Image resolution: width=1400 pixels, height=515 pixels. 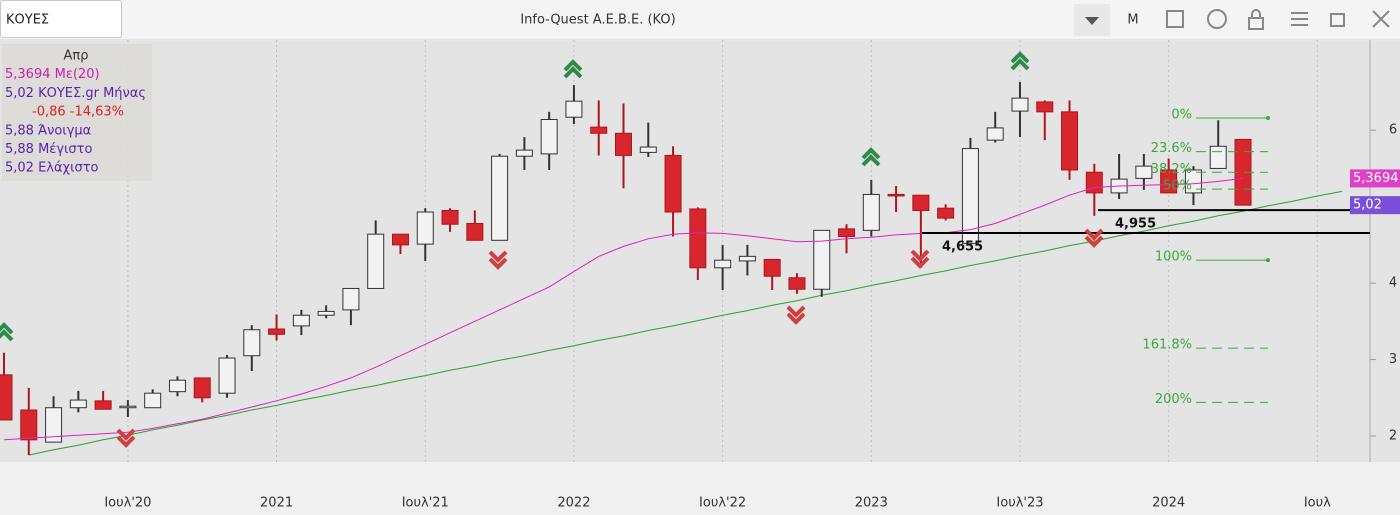 What do you see at coordinates (27, 20) in the screenshot?
I see `symbol: ΚΟΥΕΣ` at bounding box center [27, 20].